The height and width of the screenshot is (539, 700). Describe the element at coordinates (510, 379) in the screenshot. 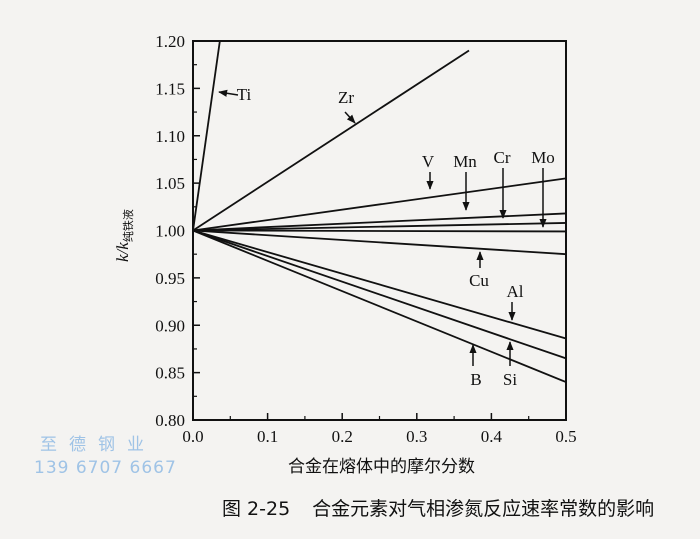

I see `series-label-si: Si` at that location.